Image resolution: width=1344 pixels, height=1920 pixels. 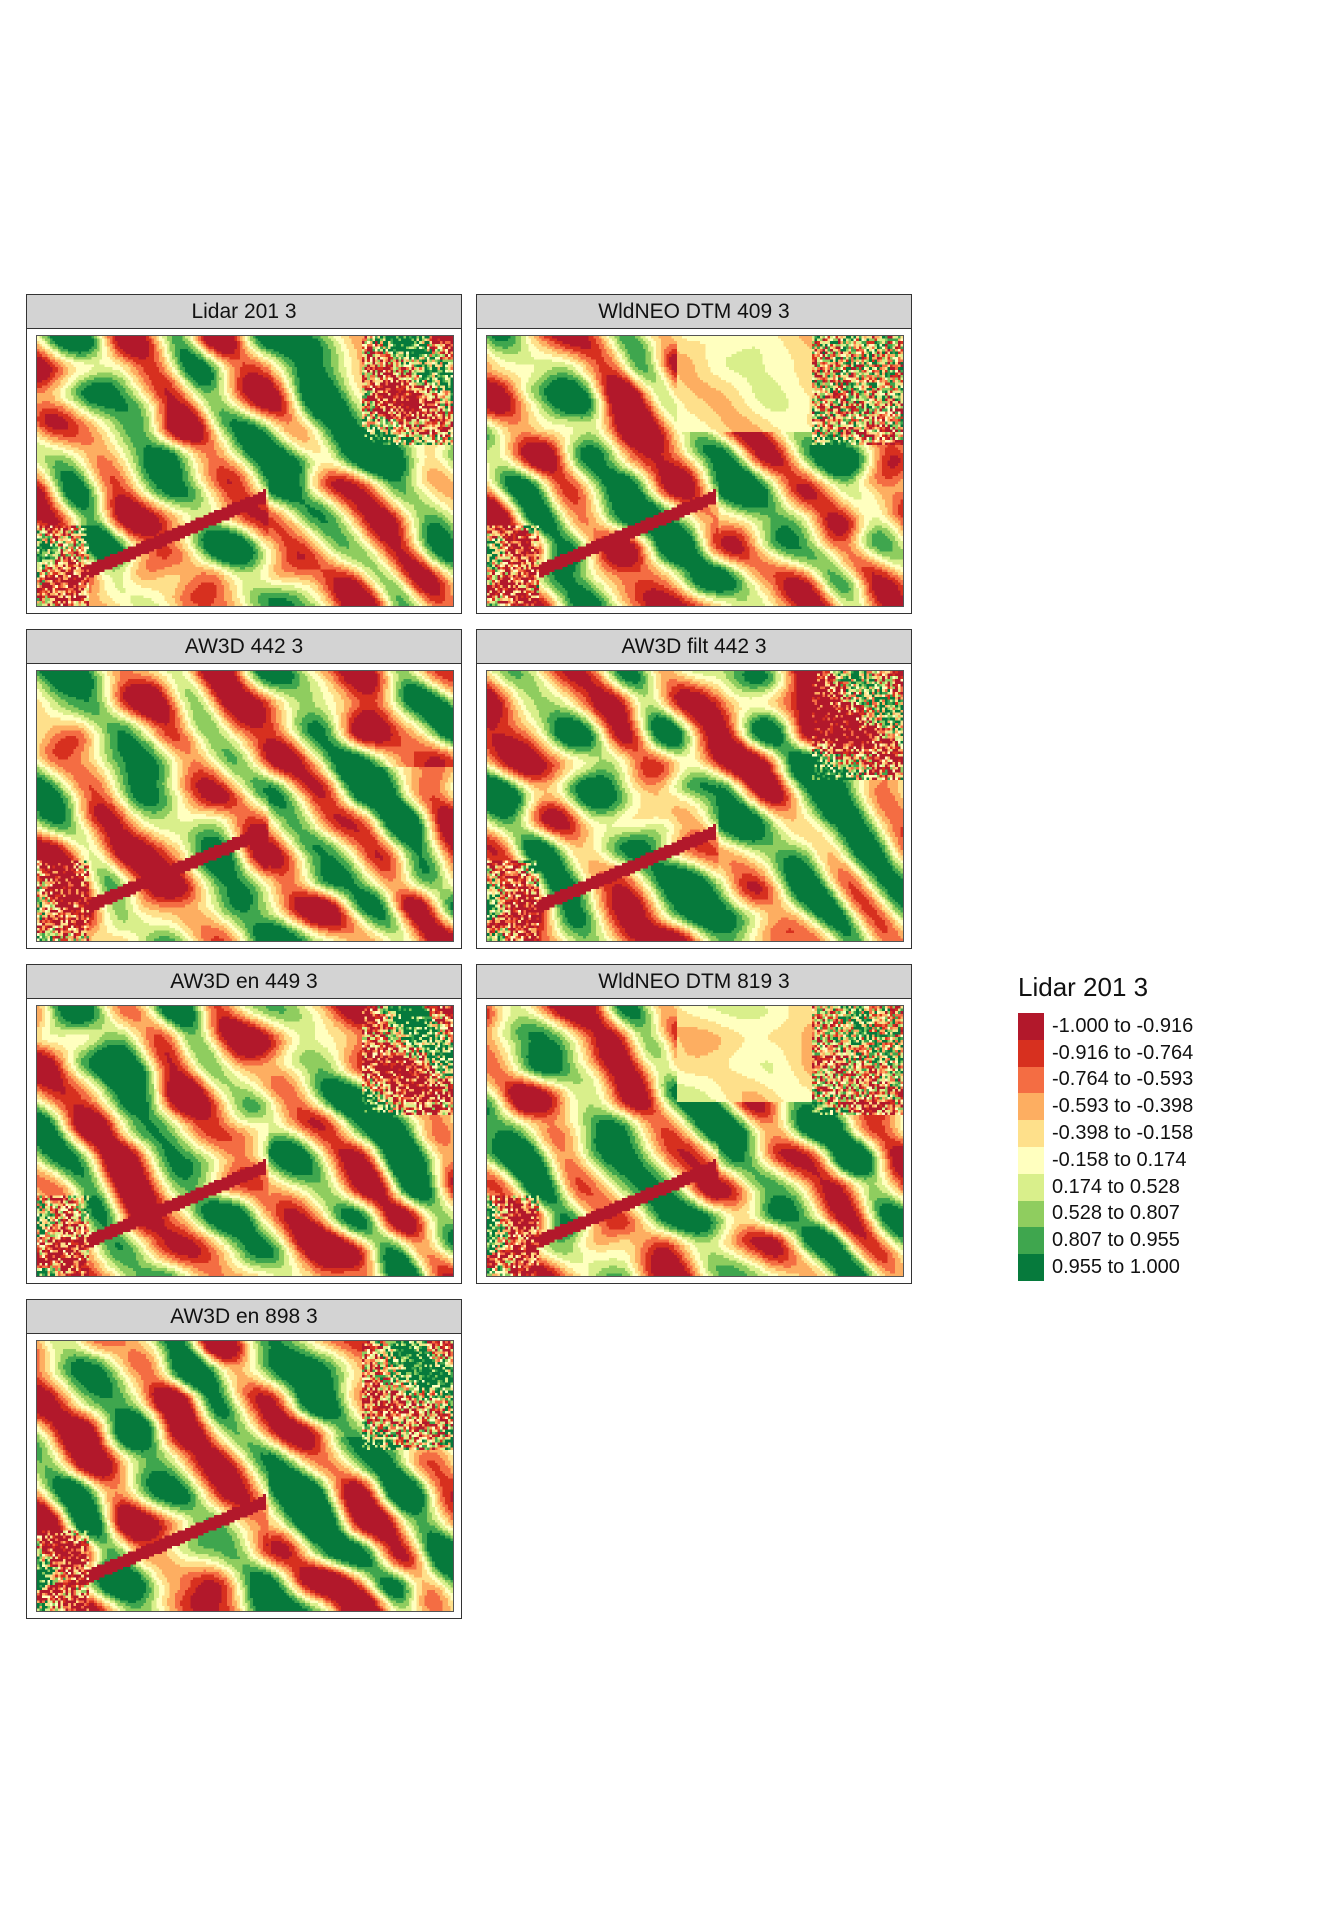 I want to click on legend-label: -0.398 to -0.158, so click(x=1123, y=1133).